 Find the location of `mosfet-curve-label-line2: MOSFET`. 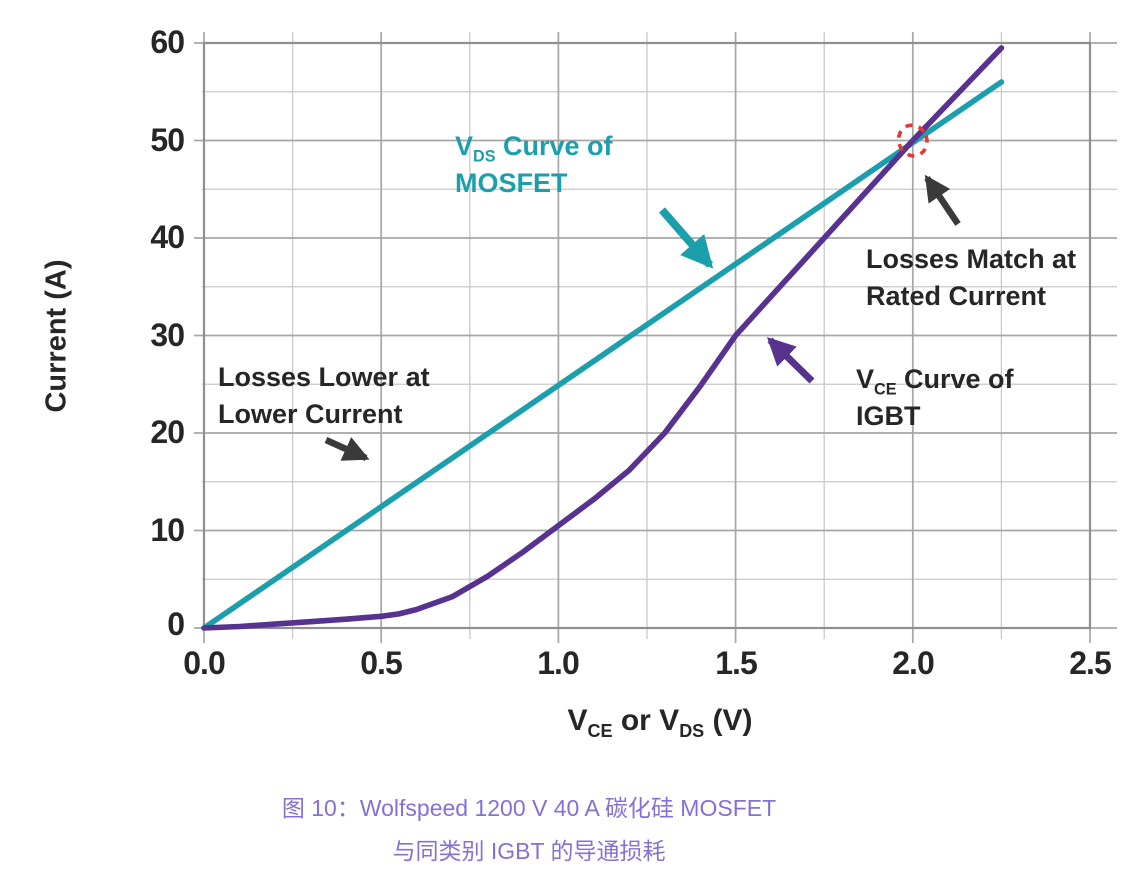

mosfet-curve-label-line2: MOSFET is located at coordinates (511, 183).